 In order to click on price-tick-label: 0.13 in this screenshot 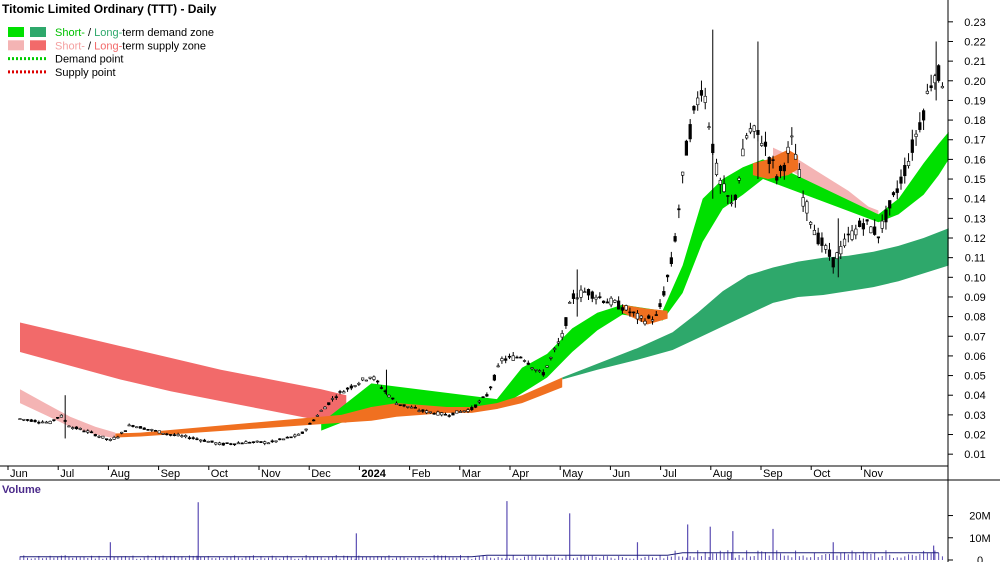, I will do `click(974, 219)`.